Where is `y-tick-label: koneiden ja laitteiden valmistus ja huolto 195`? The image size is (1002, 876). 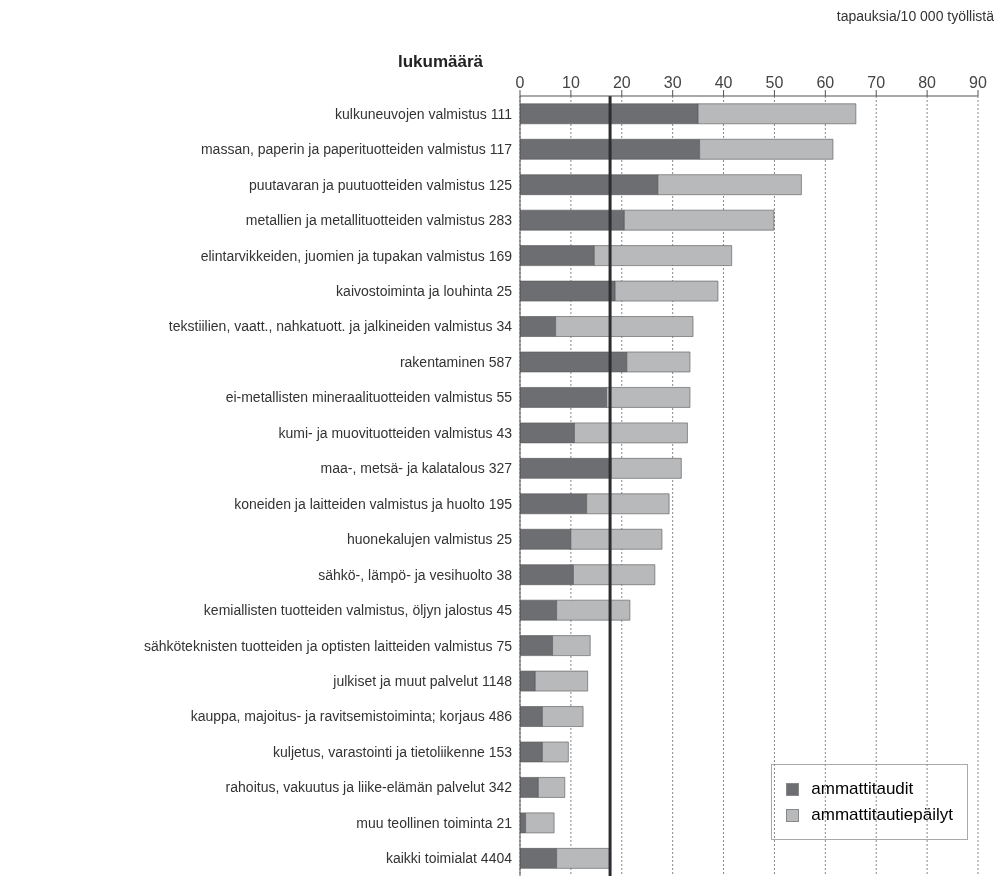
y-tick-label: koneiden ja laitteiden valmistus ja huolto 195 is located at coordinates (373, 503).